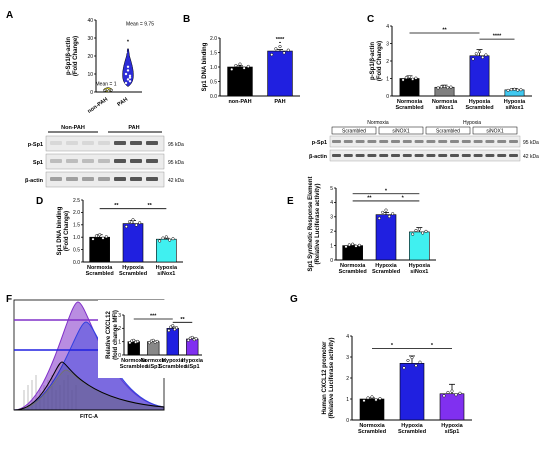  Describe the element at coordinates (452, 432) in the screenshot. I see `x-tick-label: siSp1` at that location.